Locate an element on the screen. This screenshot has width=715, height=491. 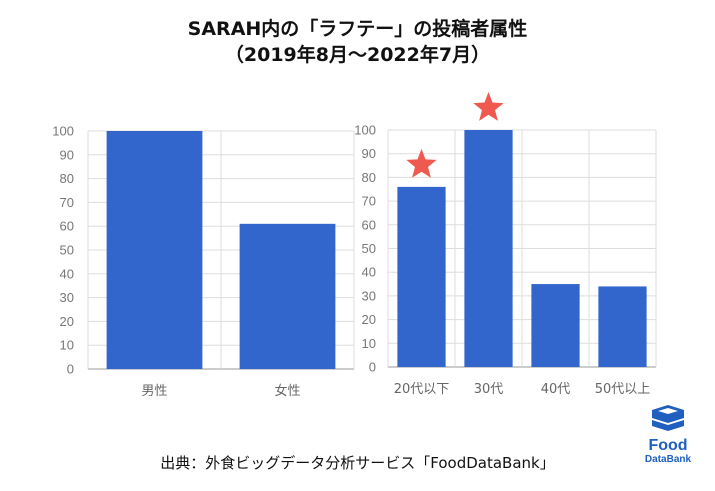
chart-title: SARAH内の「ラフテー」の投稿者属性 is located at coordinates (357, 29).